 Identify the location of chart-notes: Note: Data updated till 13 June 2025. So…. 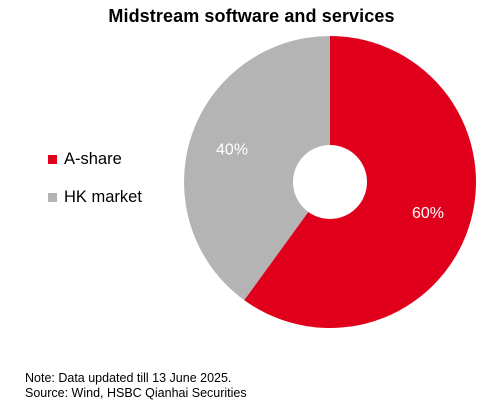
(136, 386).